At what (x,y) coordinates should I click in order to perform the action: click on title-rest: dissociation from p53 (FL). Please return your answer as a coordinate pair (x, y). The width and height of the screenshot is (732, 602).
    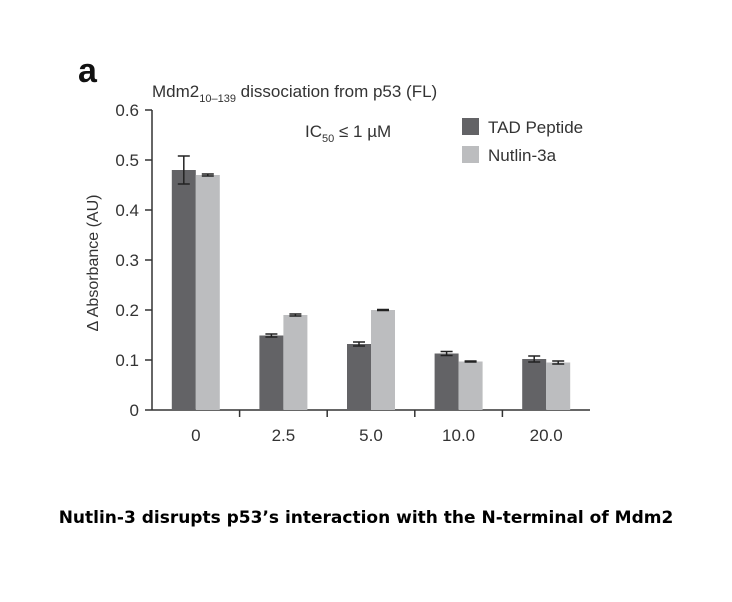
    Looking at the image, I should click on (336, 91).